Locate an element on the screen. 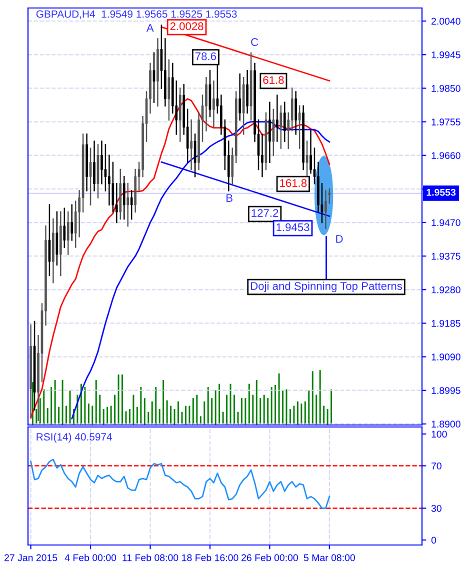  y-tick-label: 1.9660 is located at coordinates (446, 155).